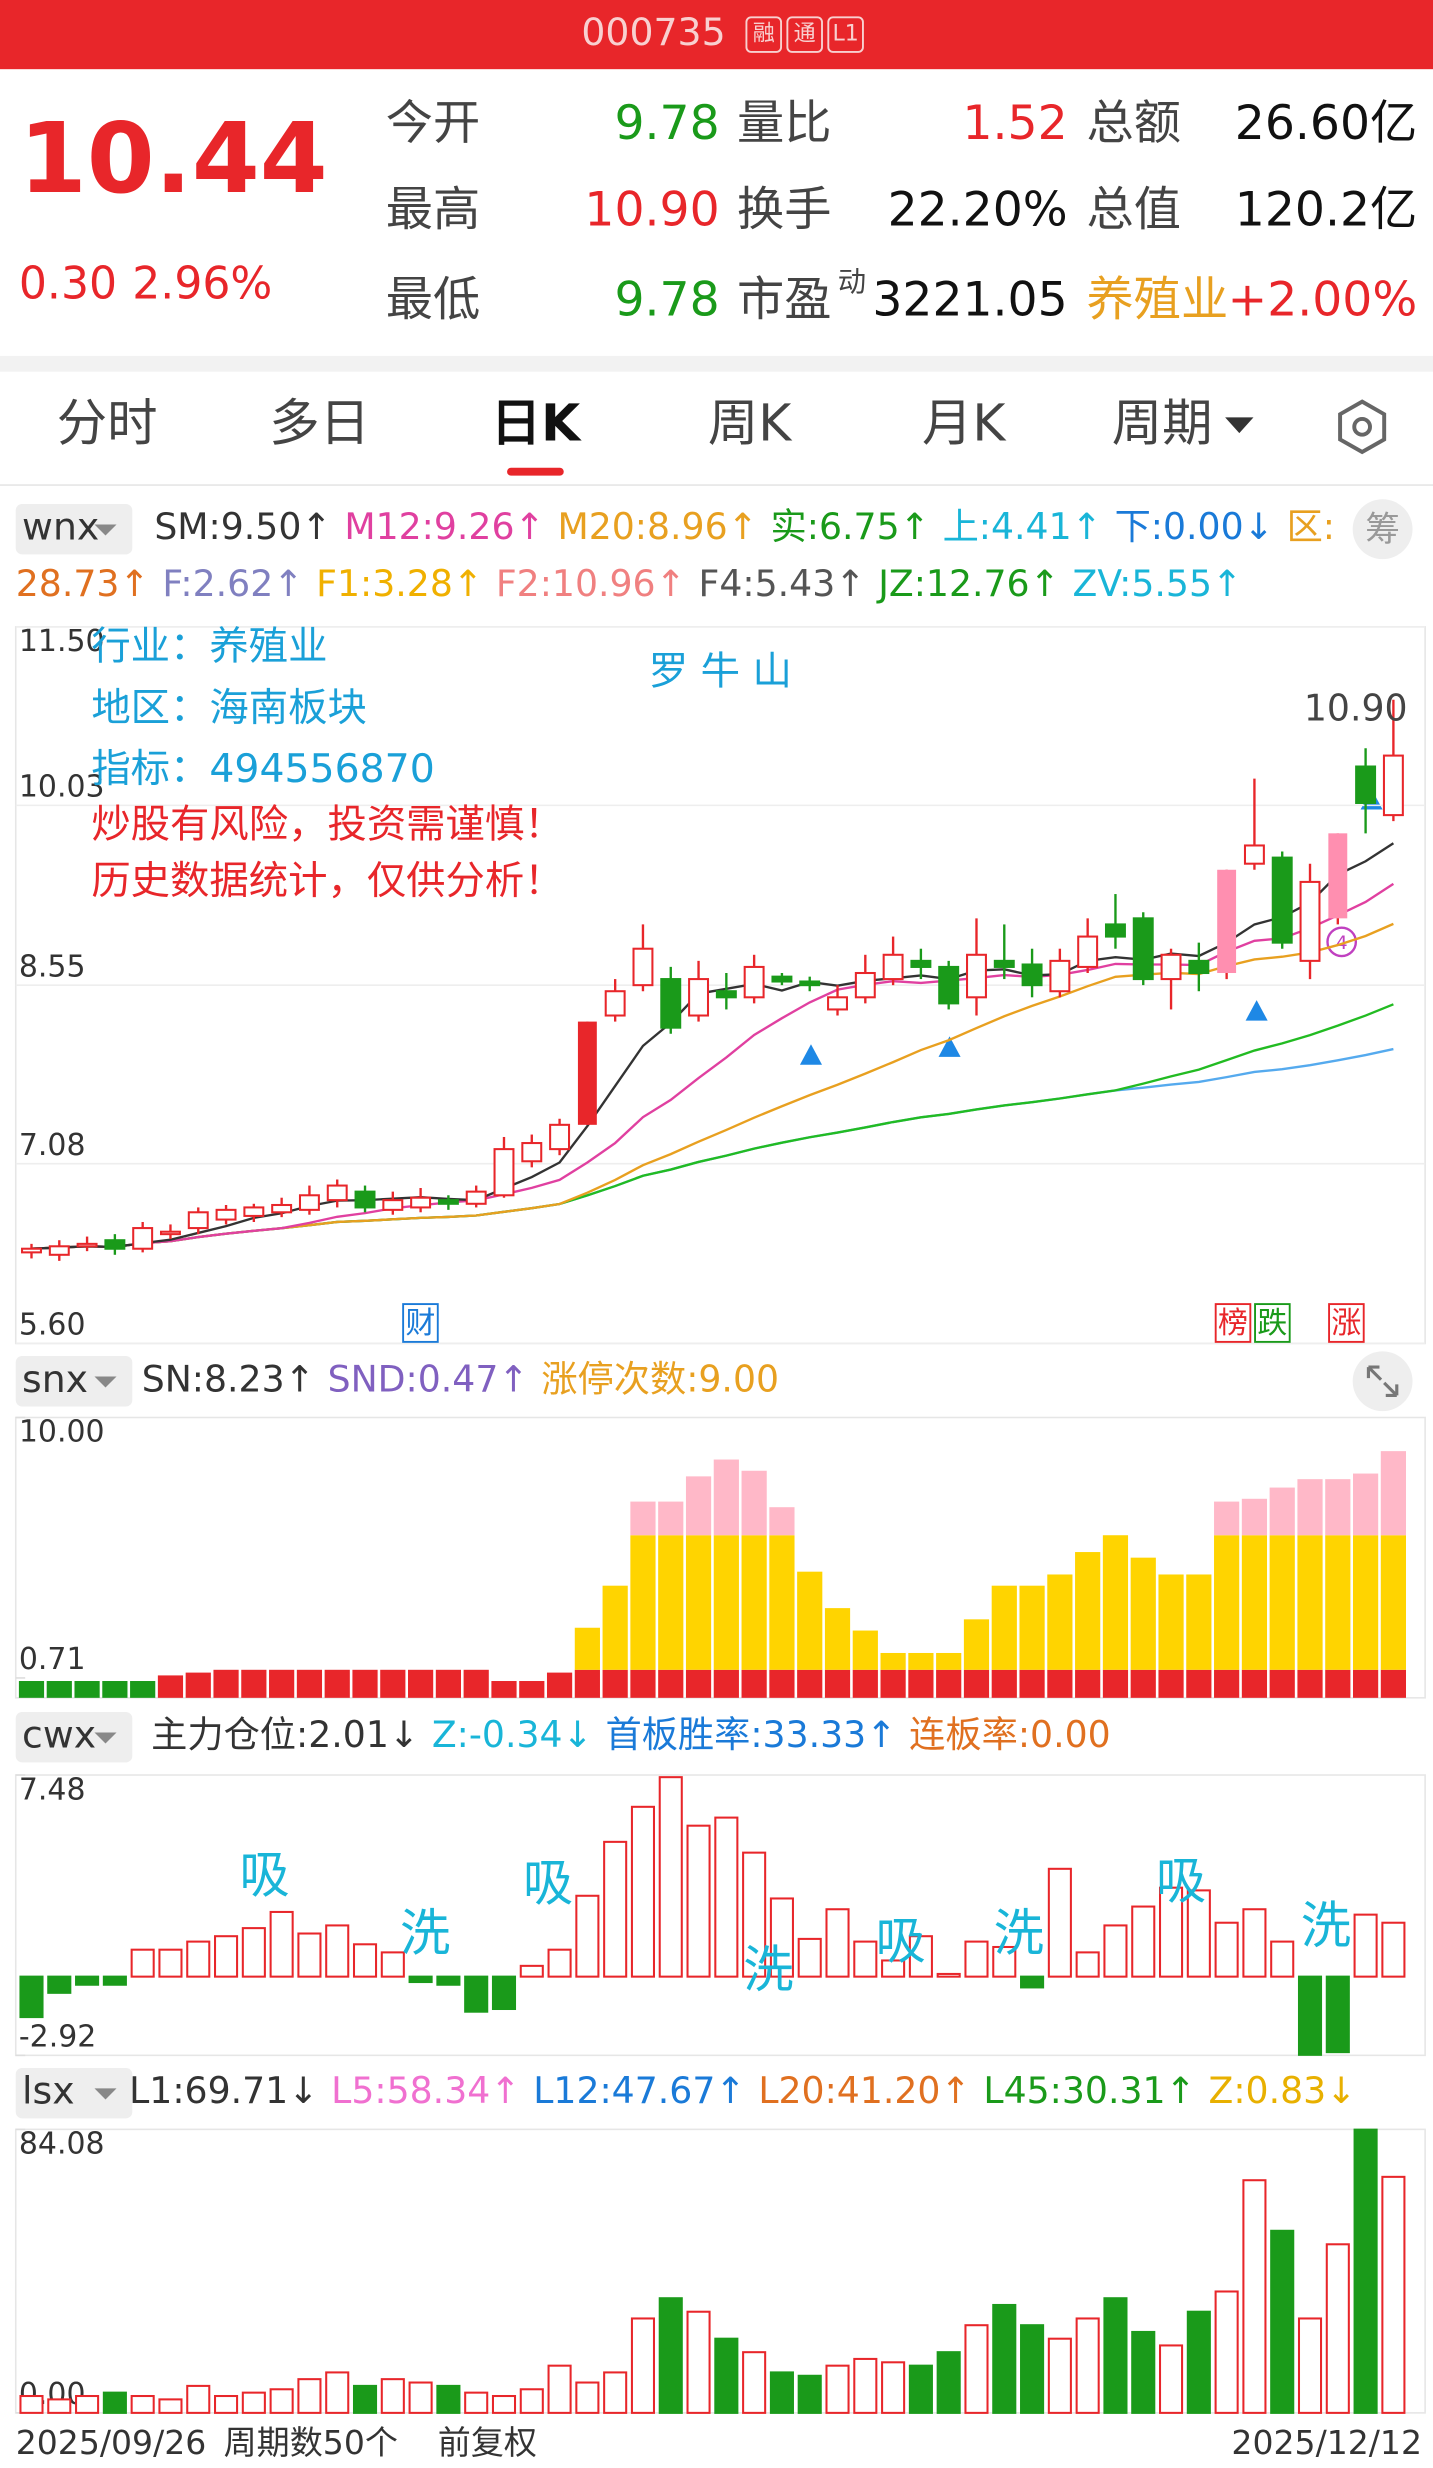 This screenshot has width=1433, height=2468. What do you see at coordinates (262, 769) in the screenshot?
I see `chart-note: 指标：494556870` at bounding box center [262, 769].